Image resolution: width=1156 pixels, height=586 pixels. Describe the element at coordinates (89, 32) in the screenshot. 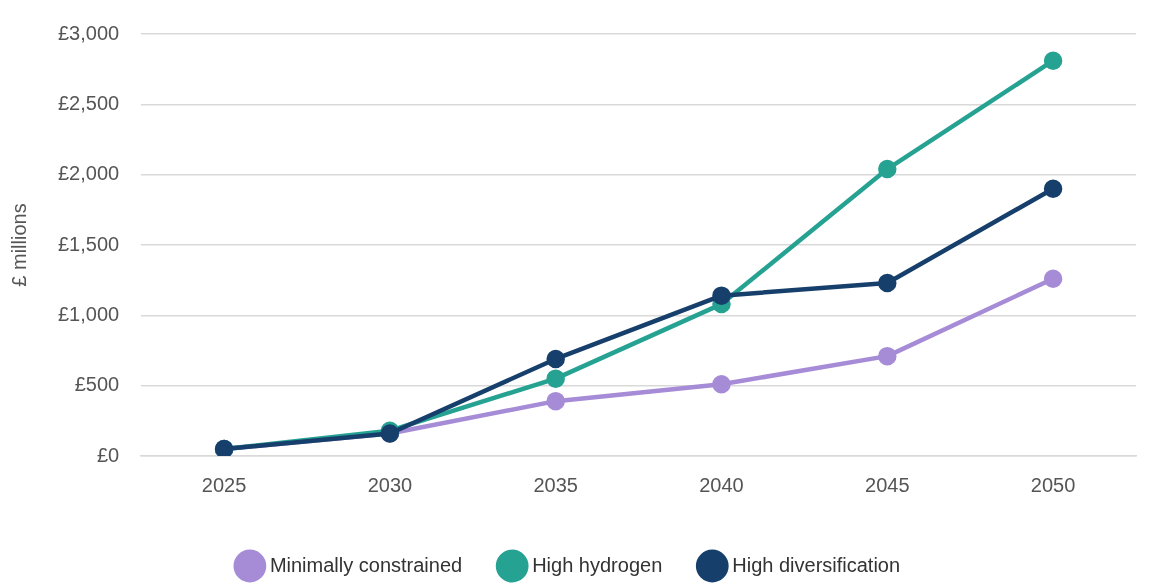

I see `y-tick-label: £3,000` at that location.